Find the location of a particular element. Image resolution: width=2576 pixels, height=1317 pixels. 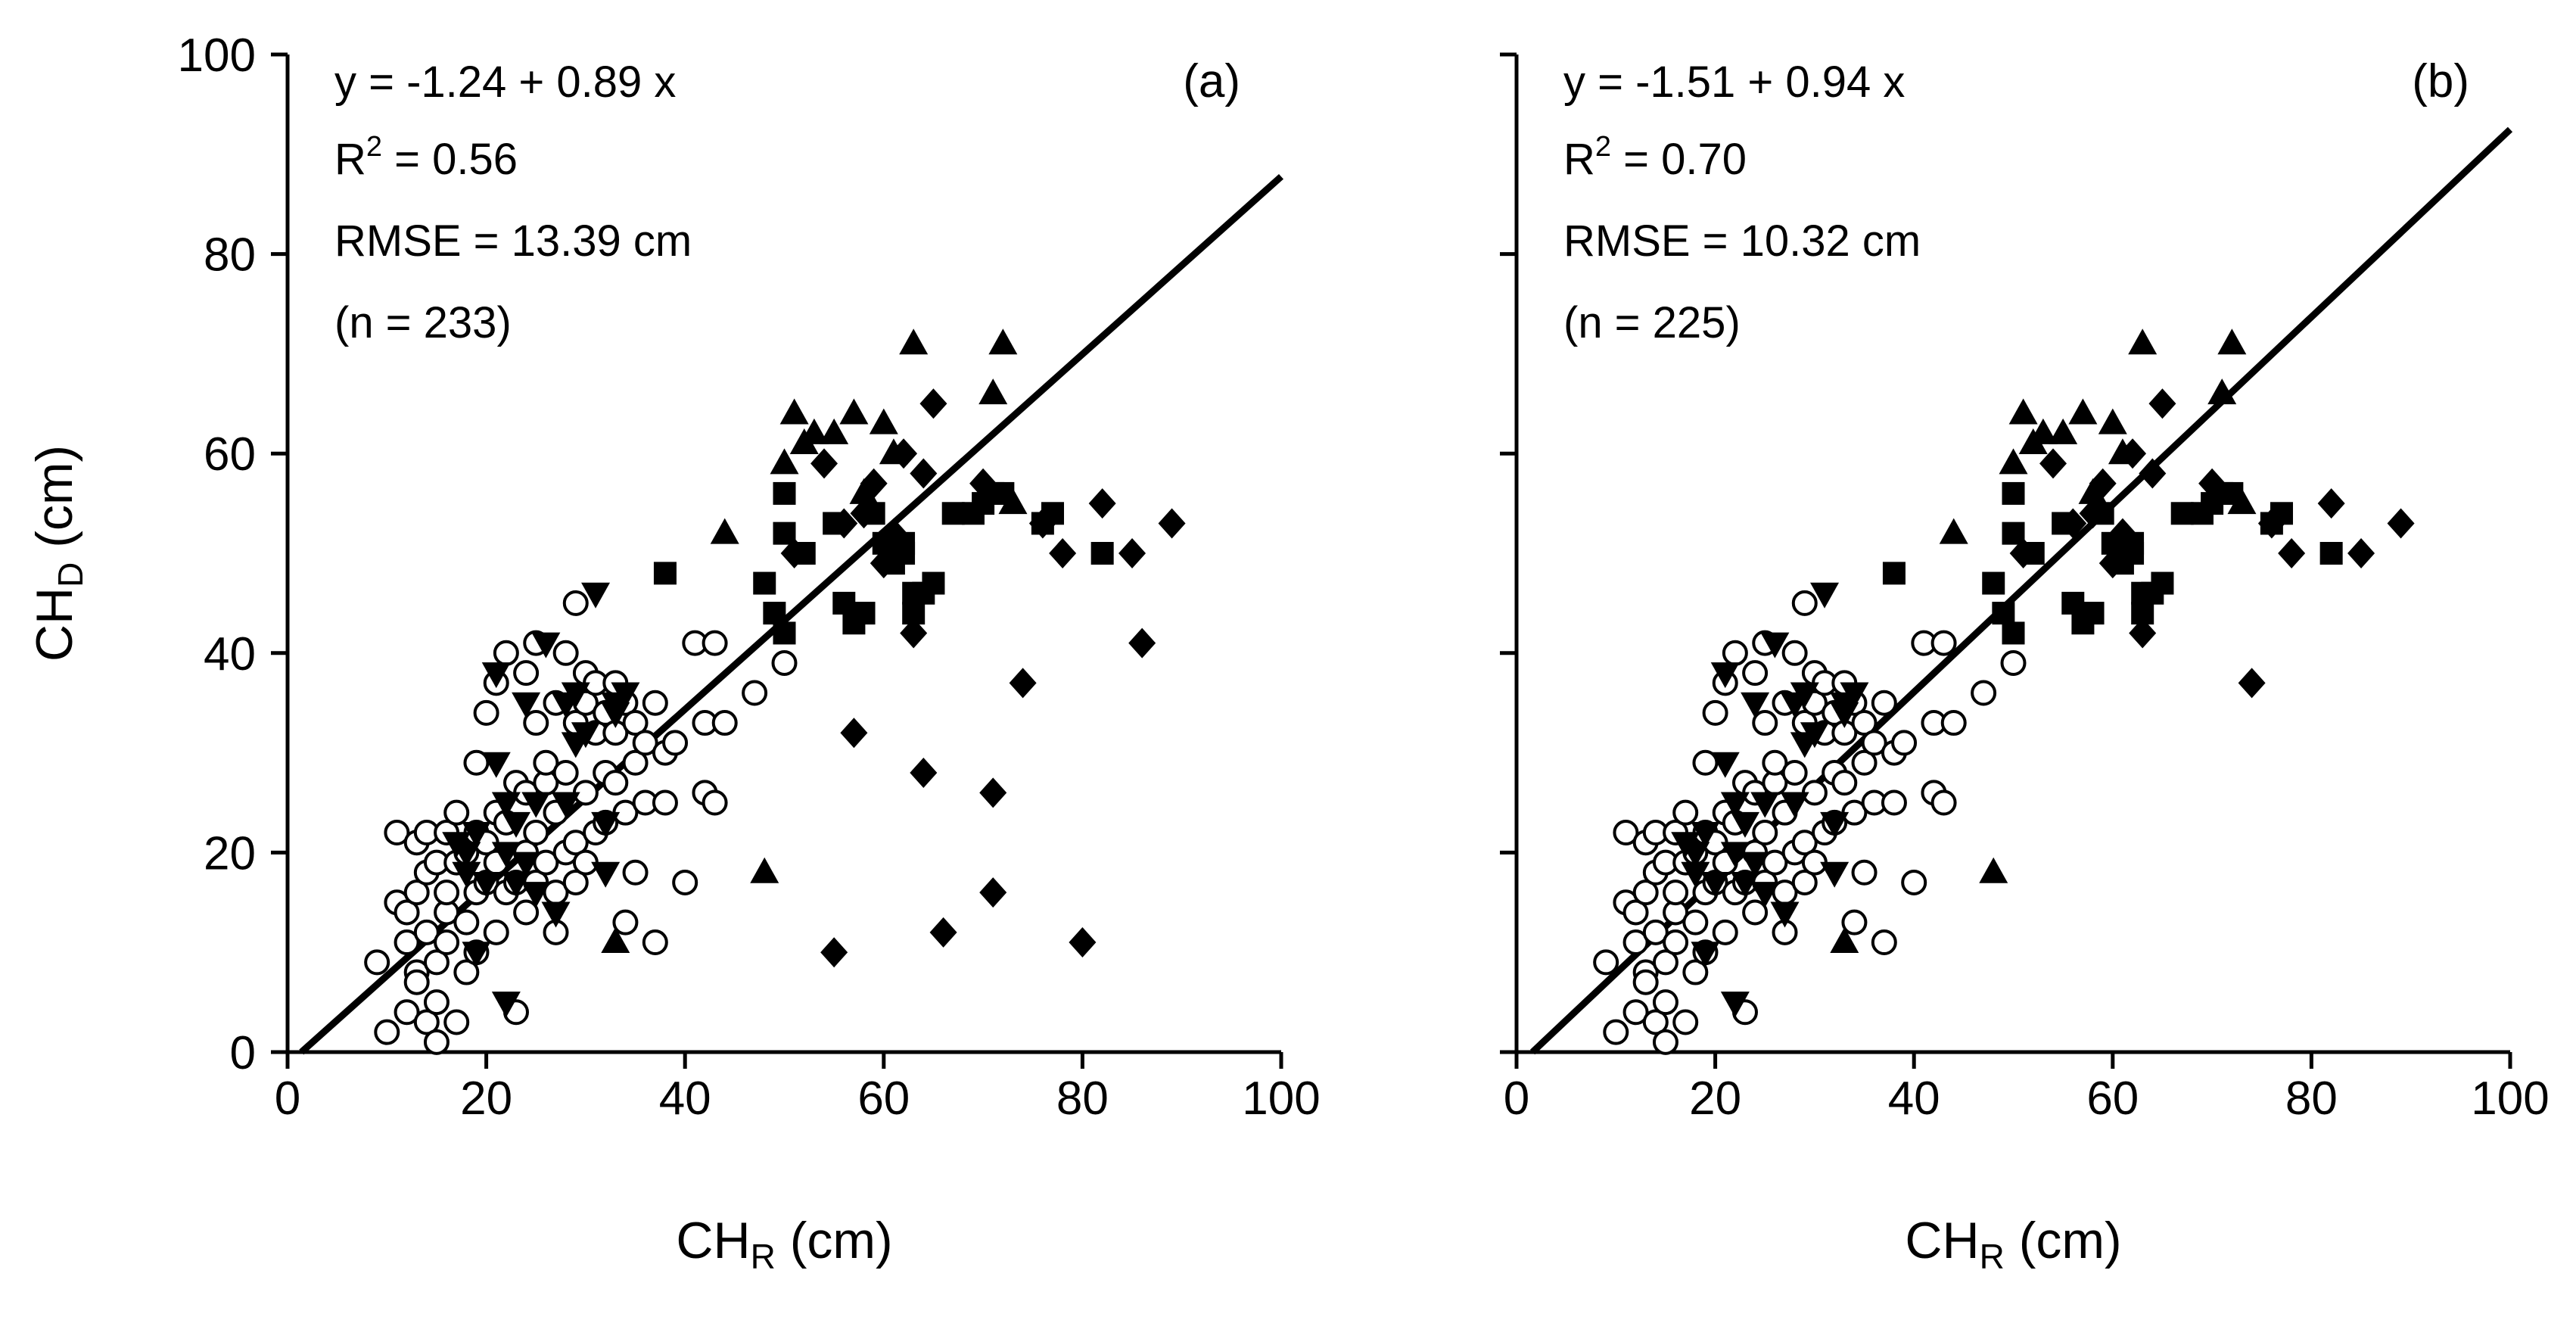

r-squared: R2 = 0.70 is located at coordinates (1655, 157).